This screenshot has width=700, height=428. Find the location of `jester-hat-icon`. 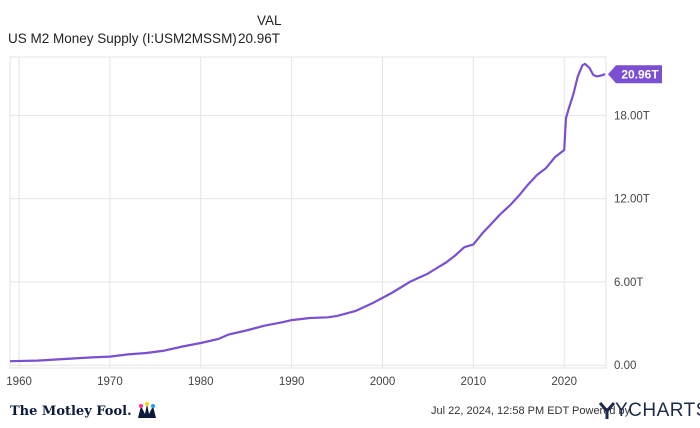

jester-hat-icon is located at coordinates (146, 410).